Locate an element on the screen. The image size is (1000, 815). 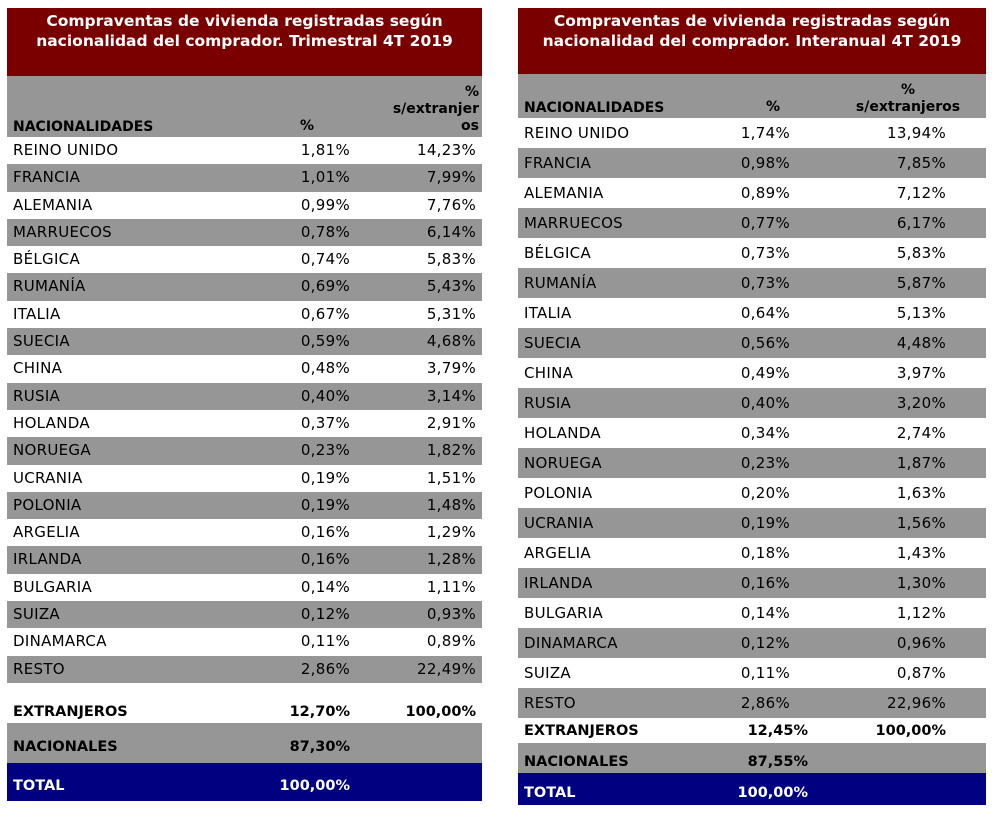
table-row: POLONIA 0,20% 1,63% is located at coordinates (752, 493).